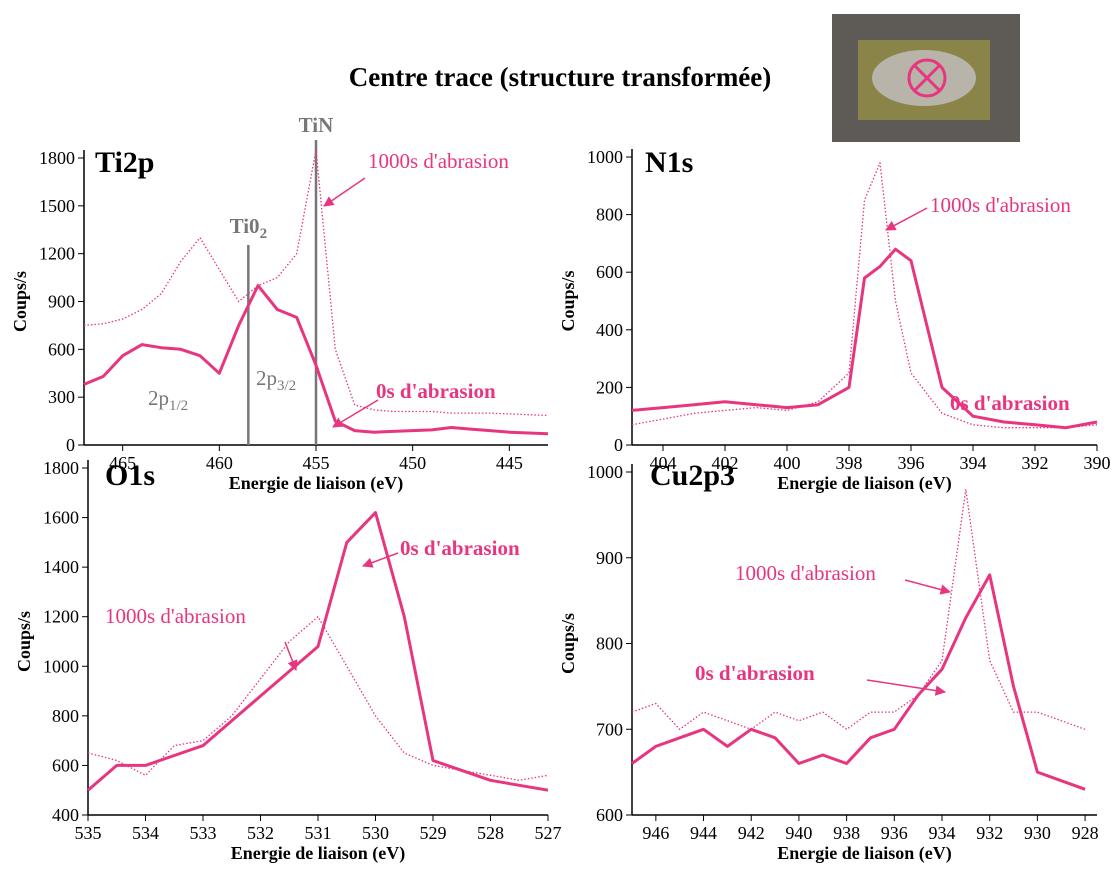 Image resolution: width=1114 pixels, height=878 pixels. What do you see at coordinates (61, 302) in the screenshot?
I see `y-tick-label: 900` at bounding box center [61, 302].